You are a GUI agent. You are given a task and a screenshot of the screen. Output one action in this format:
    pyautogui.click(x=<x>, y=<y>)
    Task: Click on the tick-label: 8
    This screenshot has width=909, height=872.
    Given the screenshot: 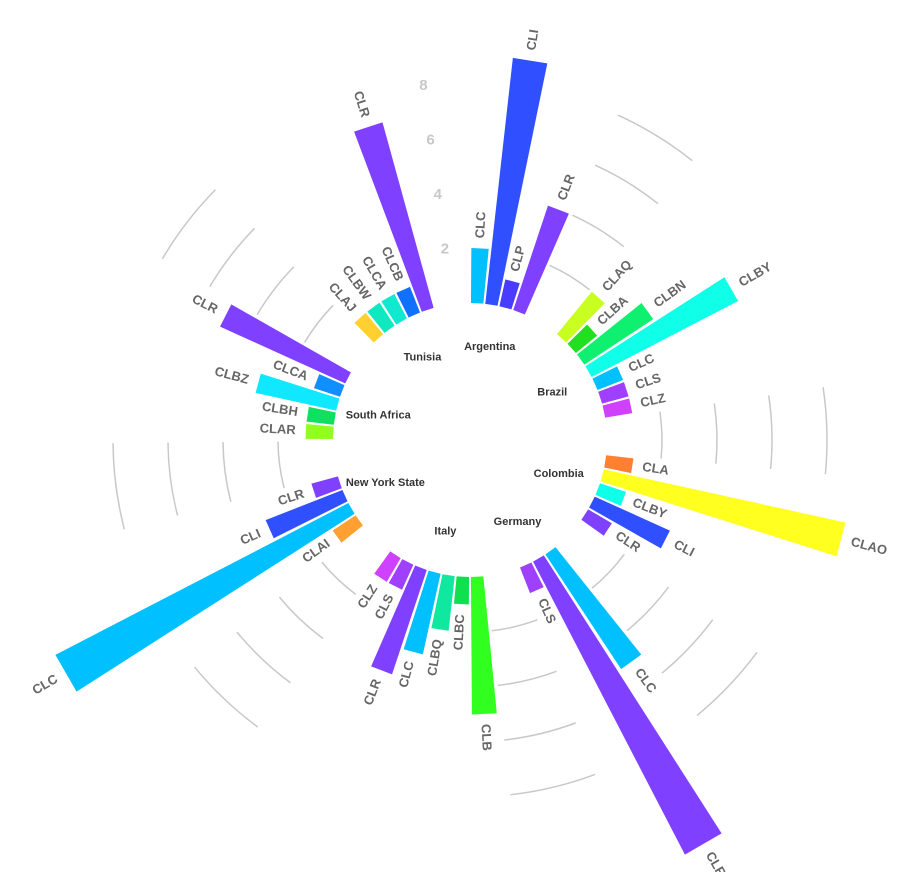 What is the action you would take?
    pyautogui.click(x=423, y=85)
    